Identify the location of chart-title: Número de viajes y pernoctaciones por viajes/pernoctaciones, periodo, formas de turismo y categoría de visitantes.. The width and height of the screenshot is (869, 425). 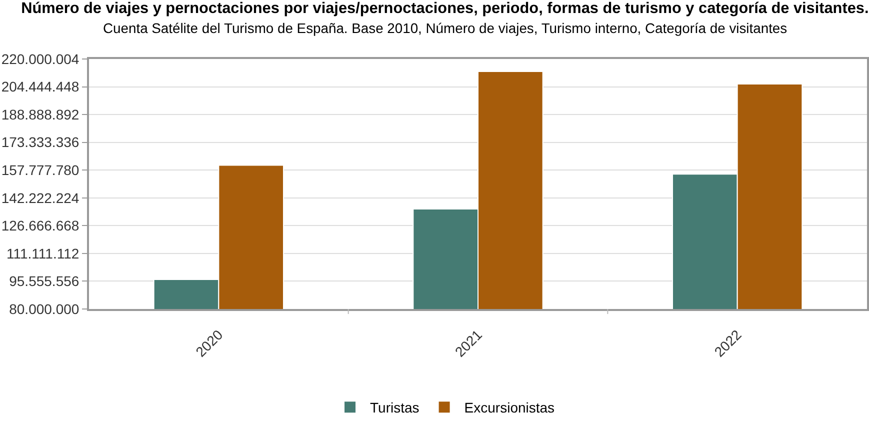
(445, 8).